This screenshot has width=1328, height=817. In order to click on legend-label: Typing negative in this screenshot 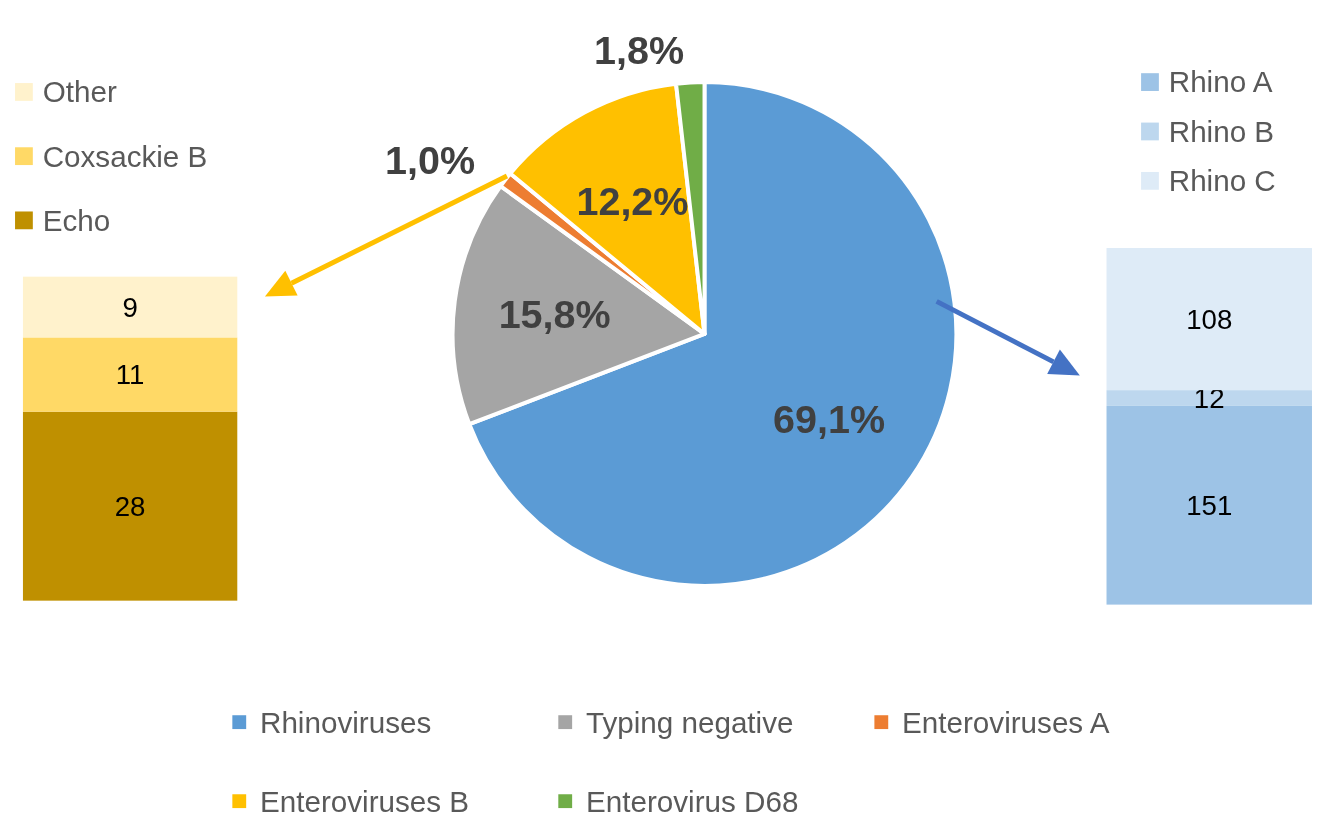, I will do `click(689, 722)`.